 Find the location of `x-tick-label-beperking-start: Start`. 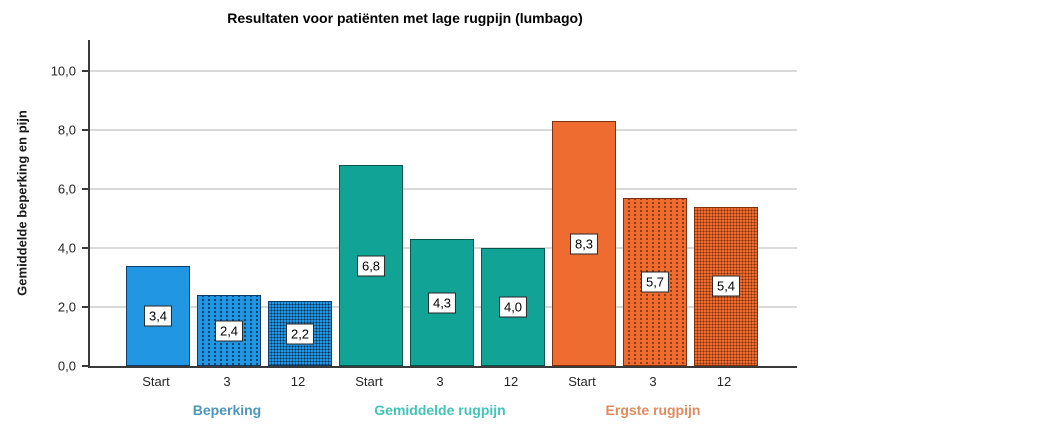

x-tick-label-beperking-start: Start is located at coordinates (156, 381).